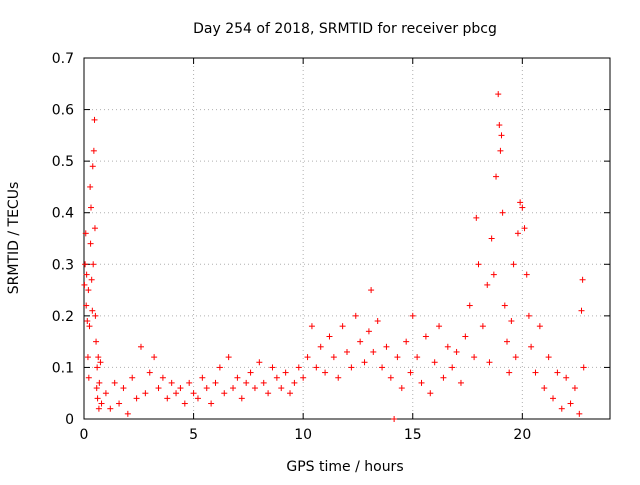 The width and height of the screenshot is (640, 485). I want to click on x-tick-label: 0, so click(84, 435).